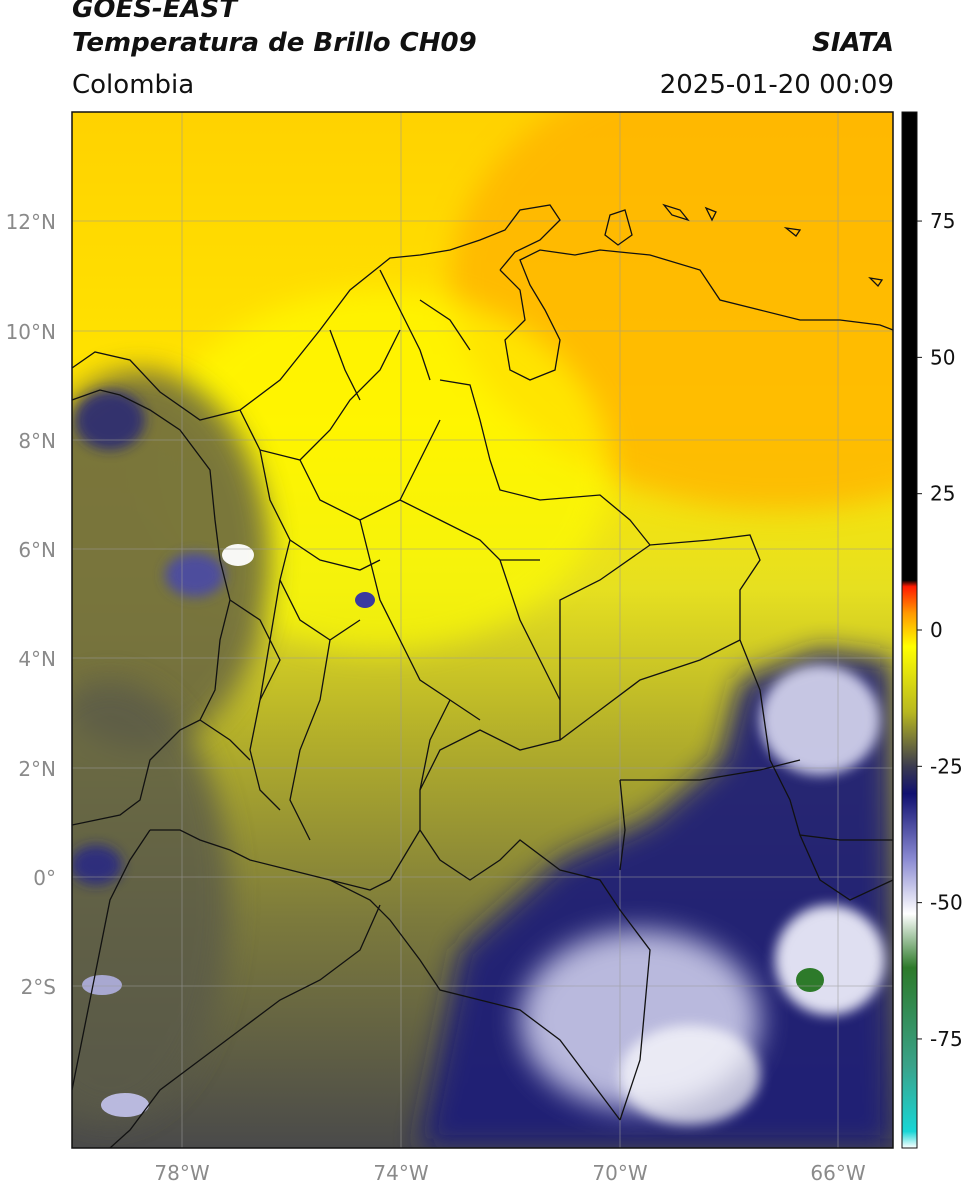 The height and width of the screenshot is (1190, 966). Describe the element at coordinates (837, 1173) in the screenshot. I see `lon-label-66w: 66°W` at that location.